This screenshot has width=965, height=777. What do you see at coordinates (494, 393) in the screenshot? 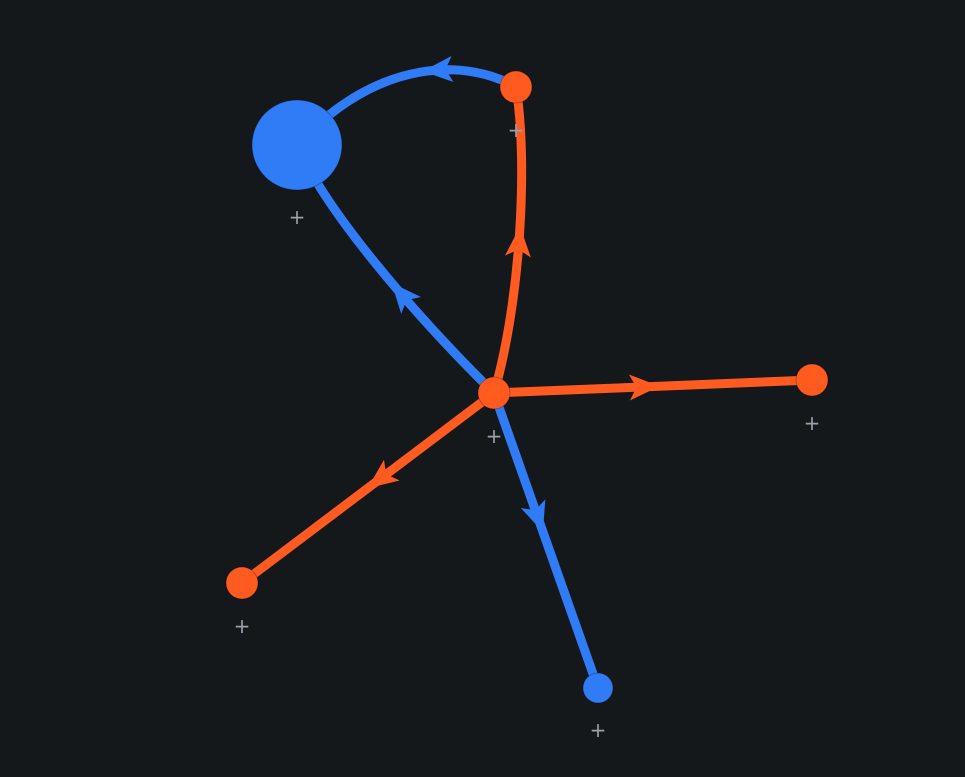
I see `node-hub` at bounding box center [494, 393].